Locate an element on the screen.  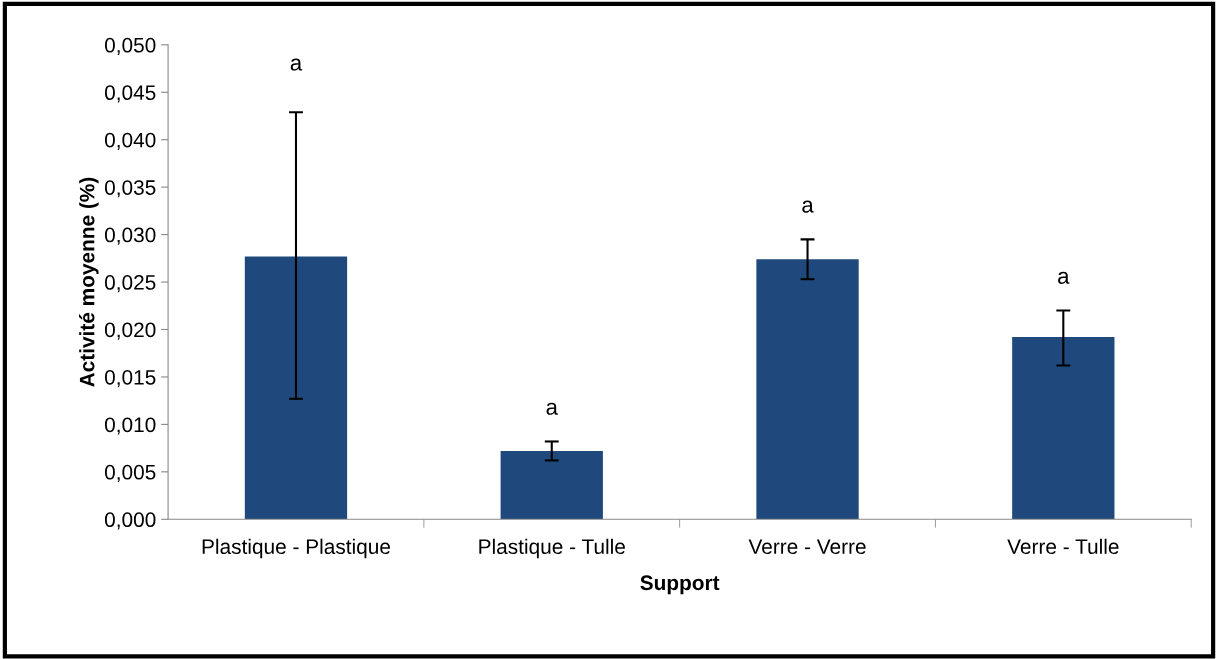
y-tick-label: 0,050 is located at coordinates (130, 46).